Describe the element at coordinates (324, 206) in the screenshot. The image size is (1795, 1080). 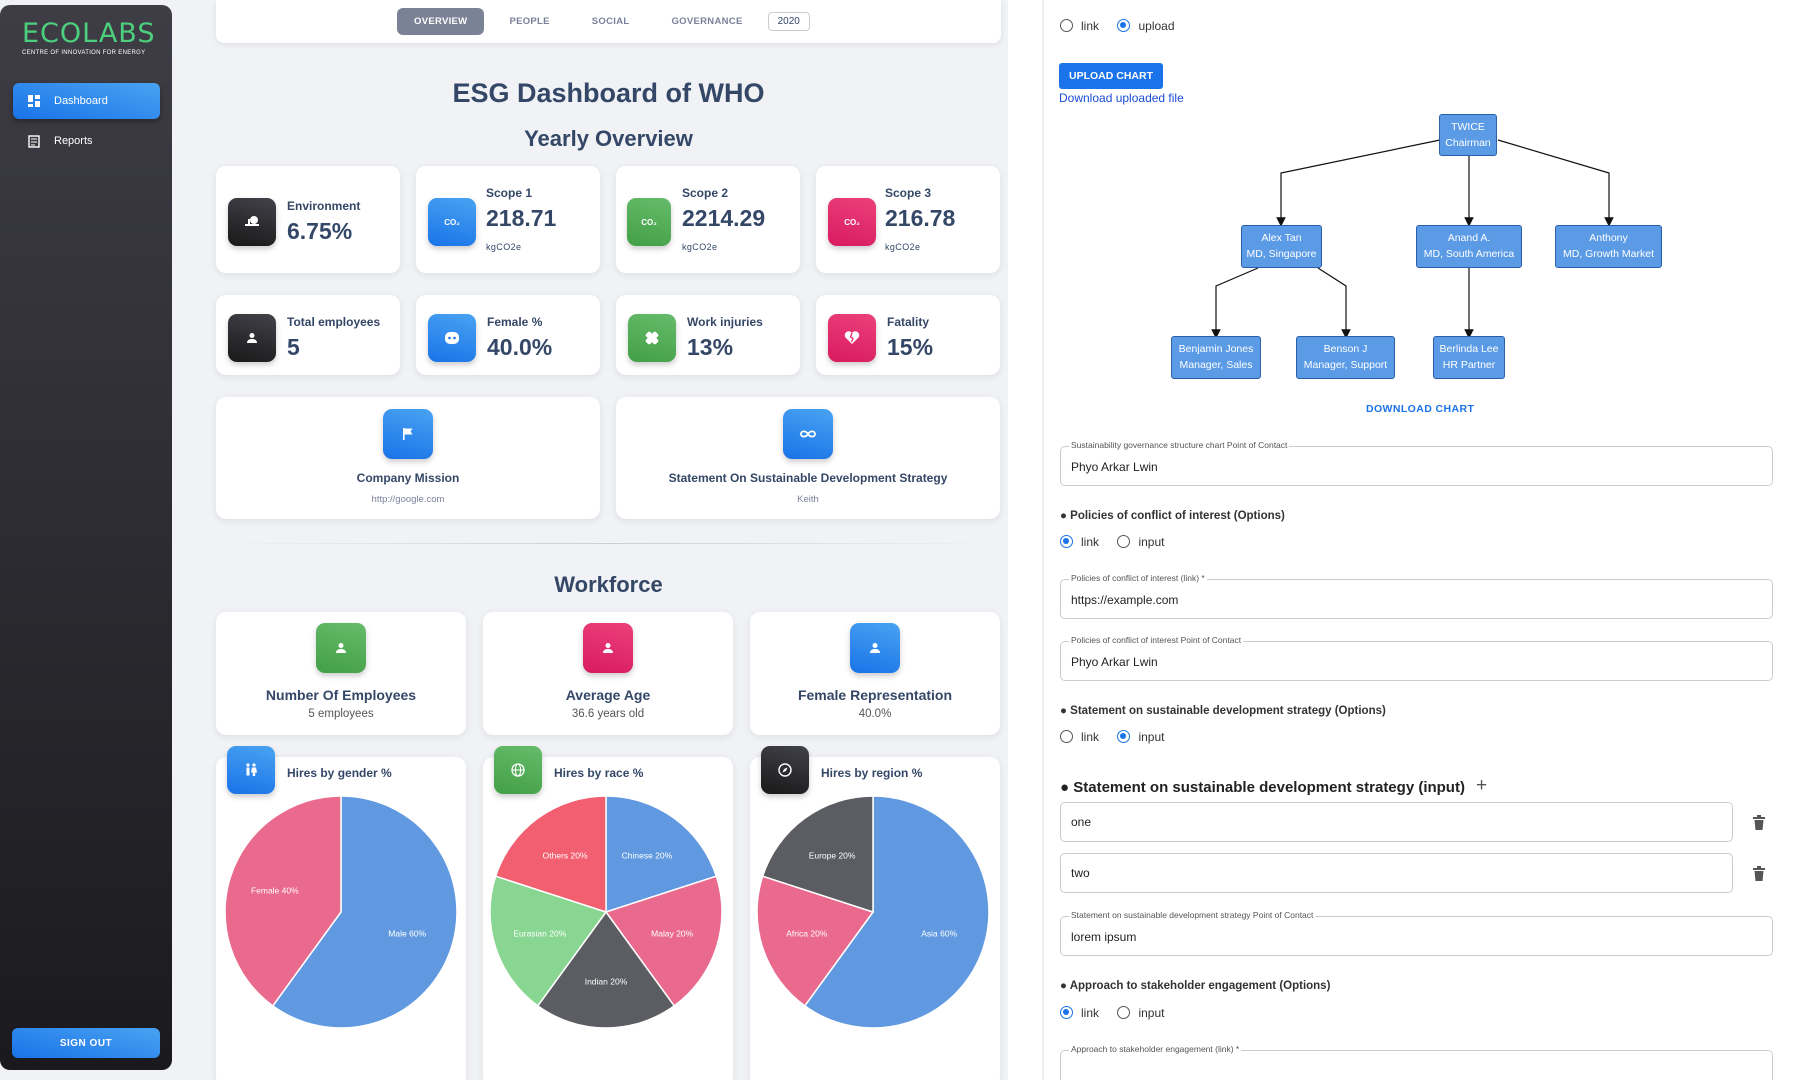
I see `stat-label: Environment` at that location.